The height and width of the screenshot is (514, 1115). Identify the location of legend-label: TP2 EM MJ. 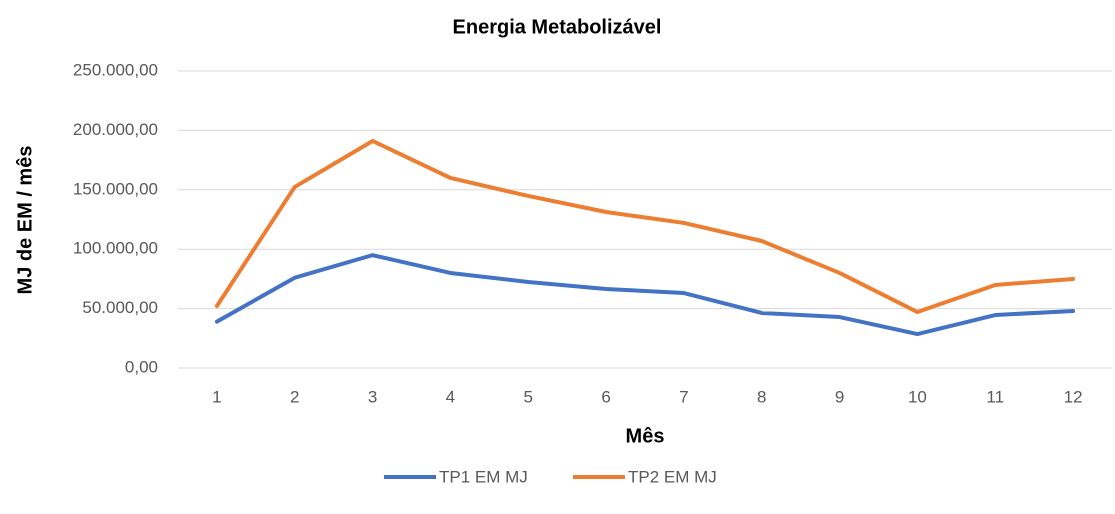
(672, 476).